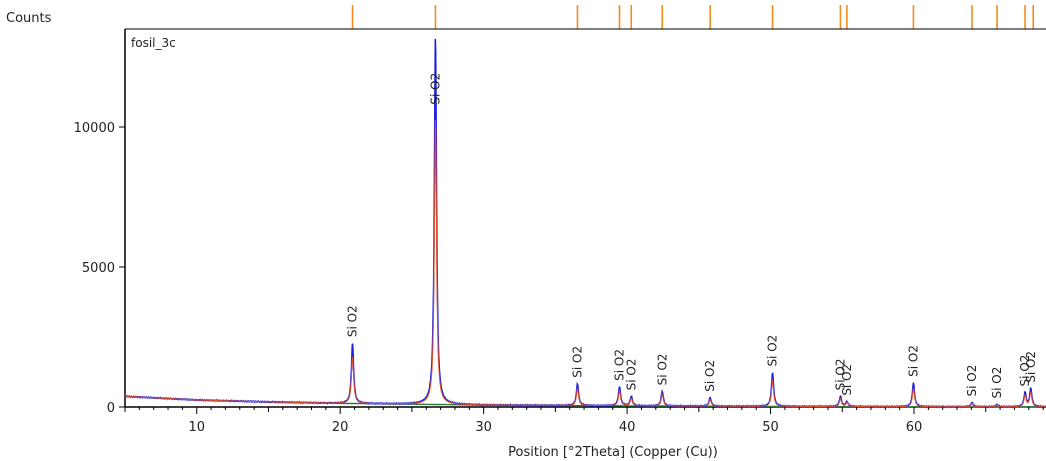  Describe the element at coordinates (483, 427) in the screenshot. I see `x-tick-label: 30` at that location.